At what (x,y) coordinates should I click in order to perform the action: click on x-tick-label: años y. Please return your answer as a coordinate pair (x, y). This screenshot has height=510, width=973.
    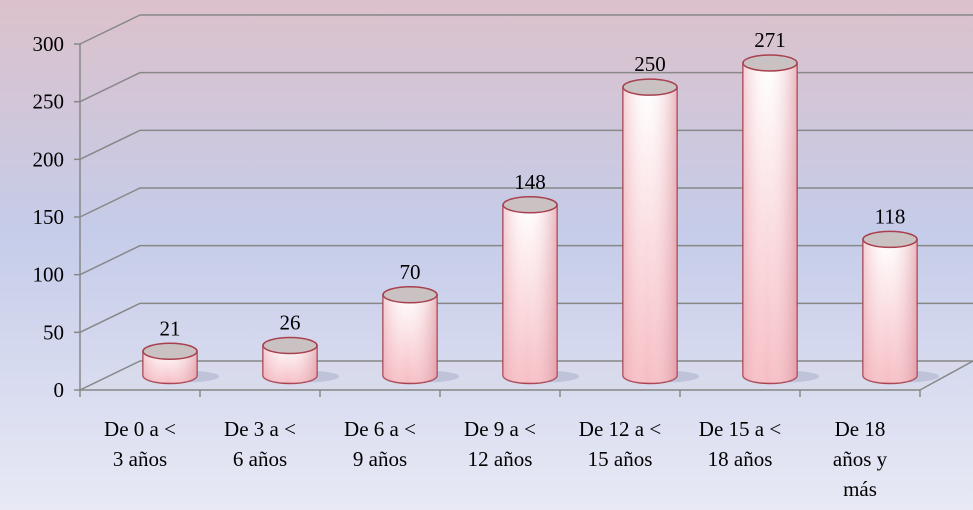
    Looking at the image, I should click on (860, 459).